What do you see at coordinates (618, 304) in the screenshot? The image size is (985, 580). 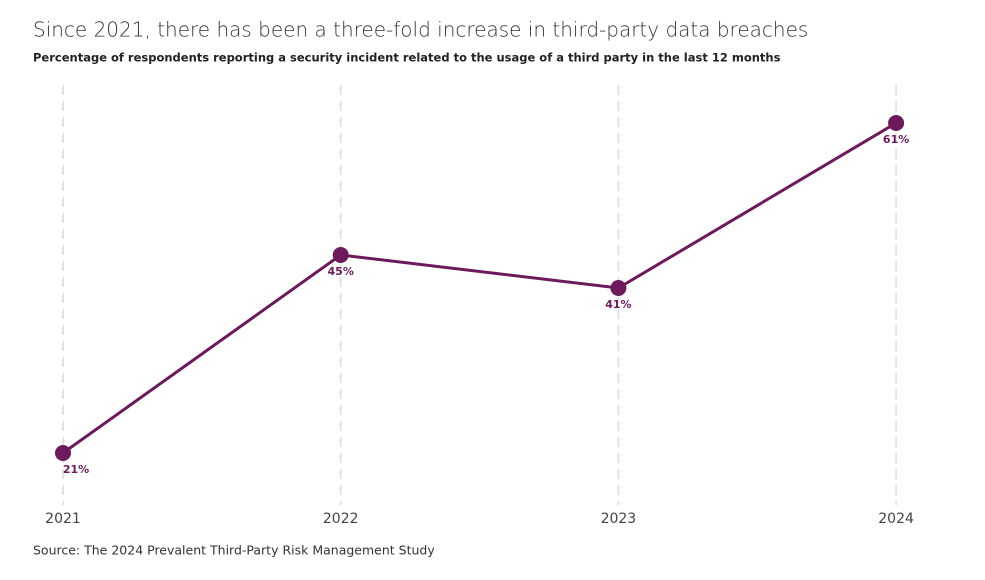 I see `data-label: 41%` at bounding box center [618, 304].